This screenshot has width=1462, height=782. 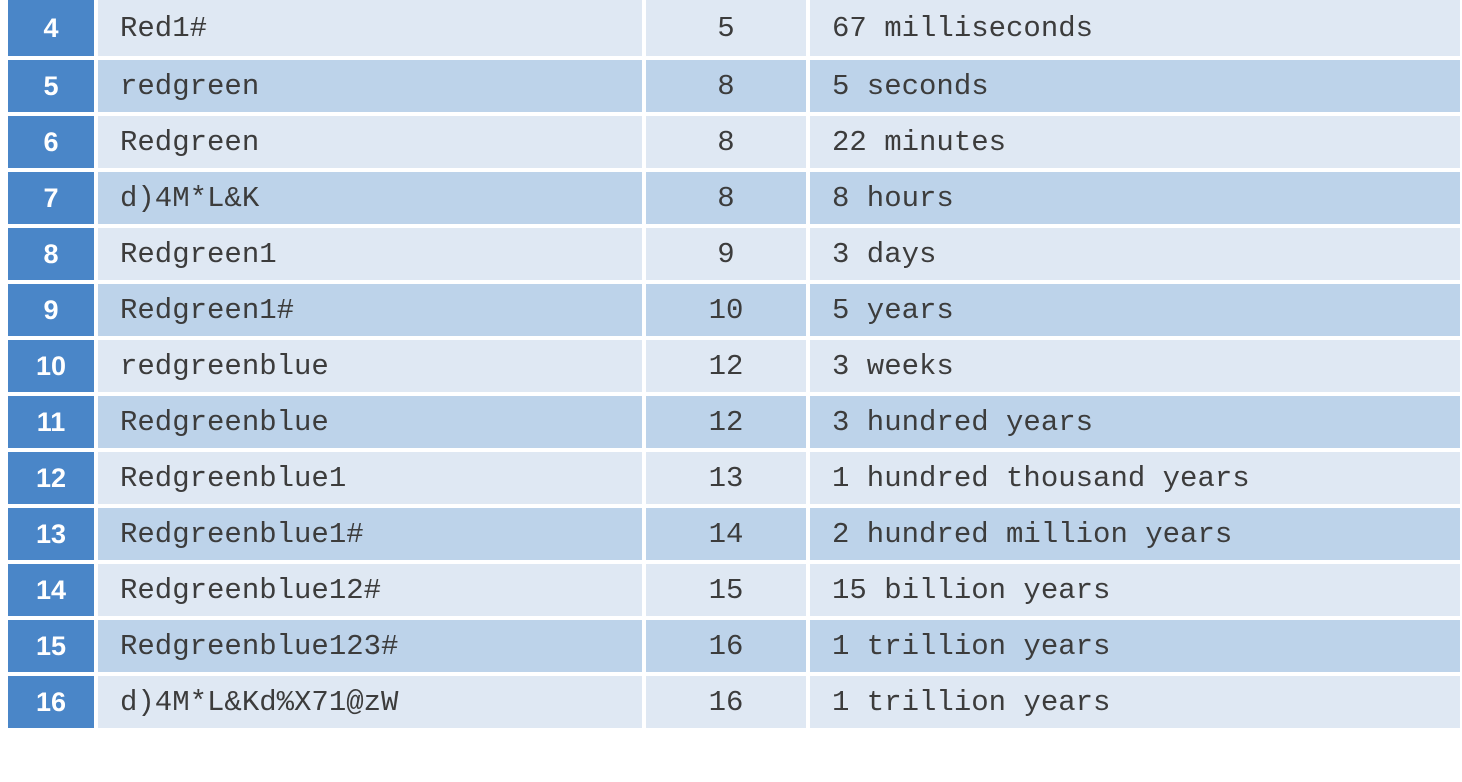 I want to click on row-number: 15, so click(x=53, y=648).